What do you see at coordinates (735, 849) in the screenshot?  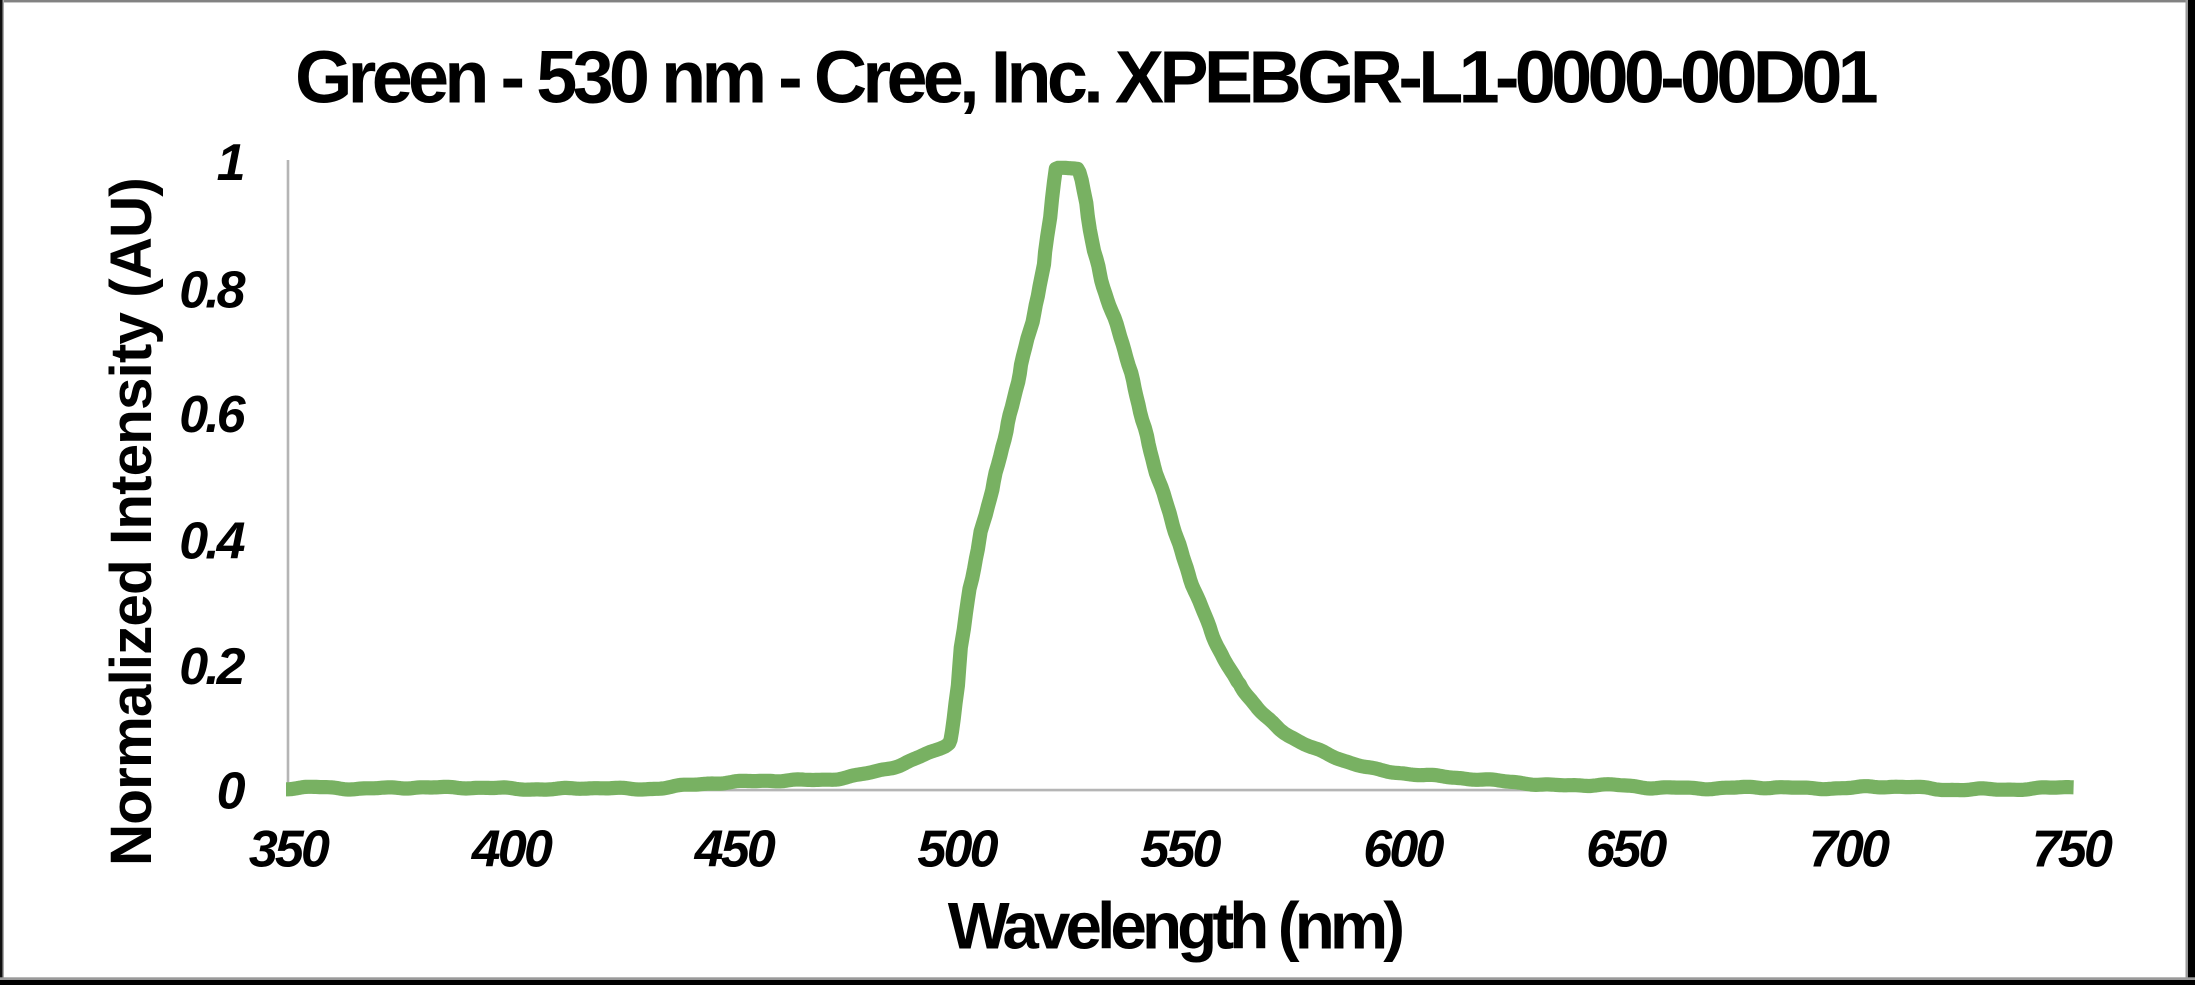 I see `svg-text: 450` at bounding box center [735, 849].